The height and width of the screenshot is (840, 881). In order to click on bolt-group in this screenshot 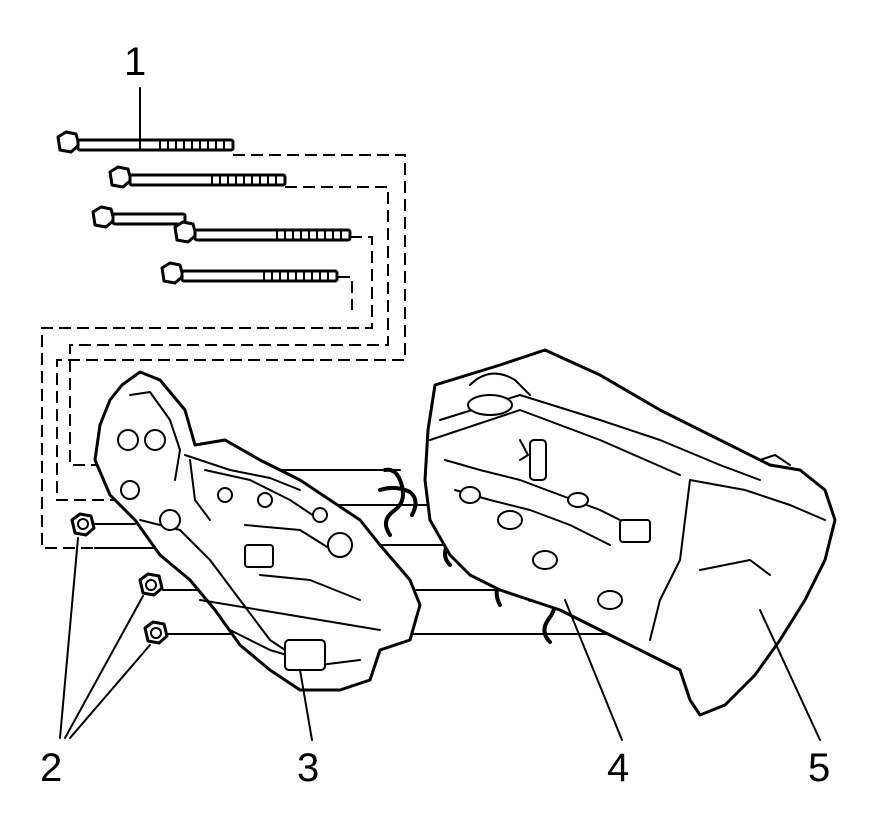, I will do `click(204, 207)`.